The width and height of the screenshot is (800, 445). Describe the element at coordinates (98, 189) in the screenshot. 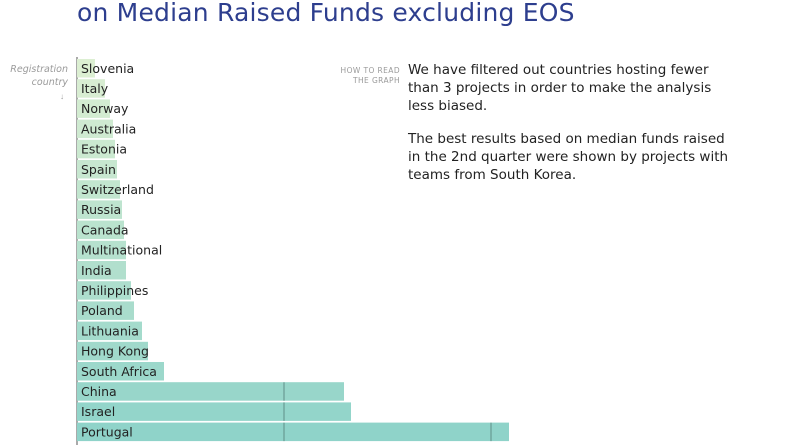

I see `bar-switzerland` at that location.